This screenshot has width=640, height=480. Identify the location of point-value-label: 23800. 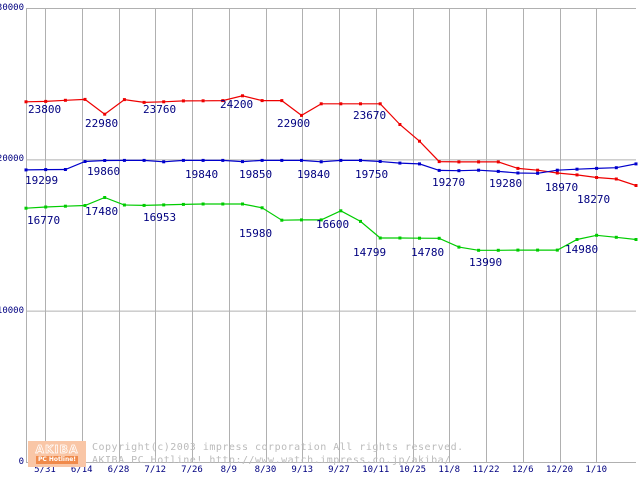
(45, 109).